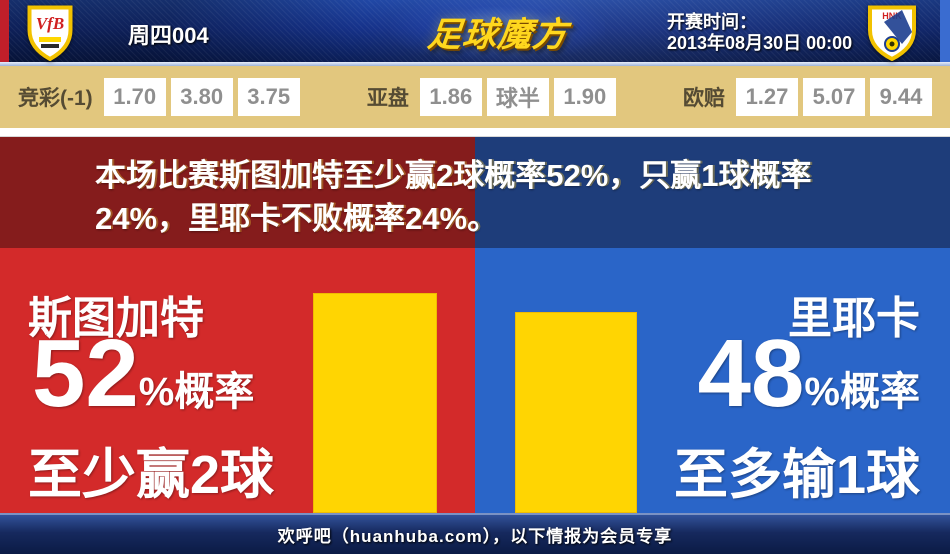 Image resolution: width=950 pixels, height=554 pixels. What do you see at coordinates (168, 35) in the screenshot?
I see `match-code: 周四004` at bounding box center [168, 35].